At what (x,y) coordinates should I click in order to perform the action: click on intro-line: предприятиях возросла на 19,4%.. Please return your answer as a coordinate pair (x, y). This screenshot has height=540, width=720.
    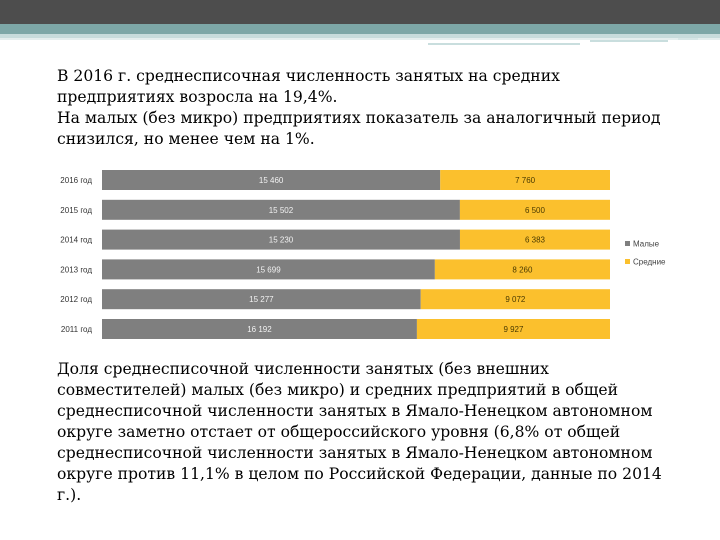
    Looking at the image, I should click on (197, 97).